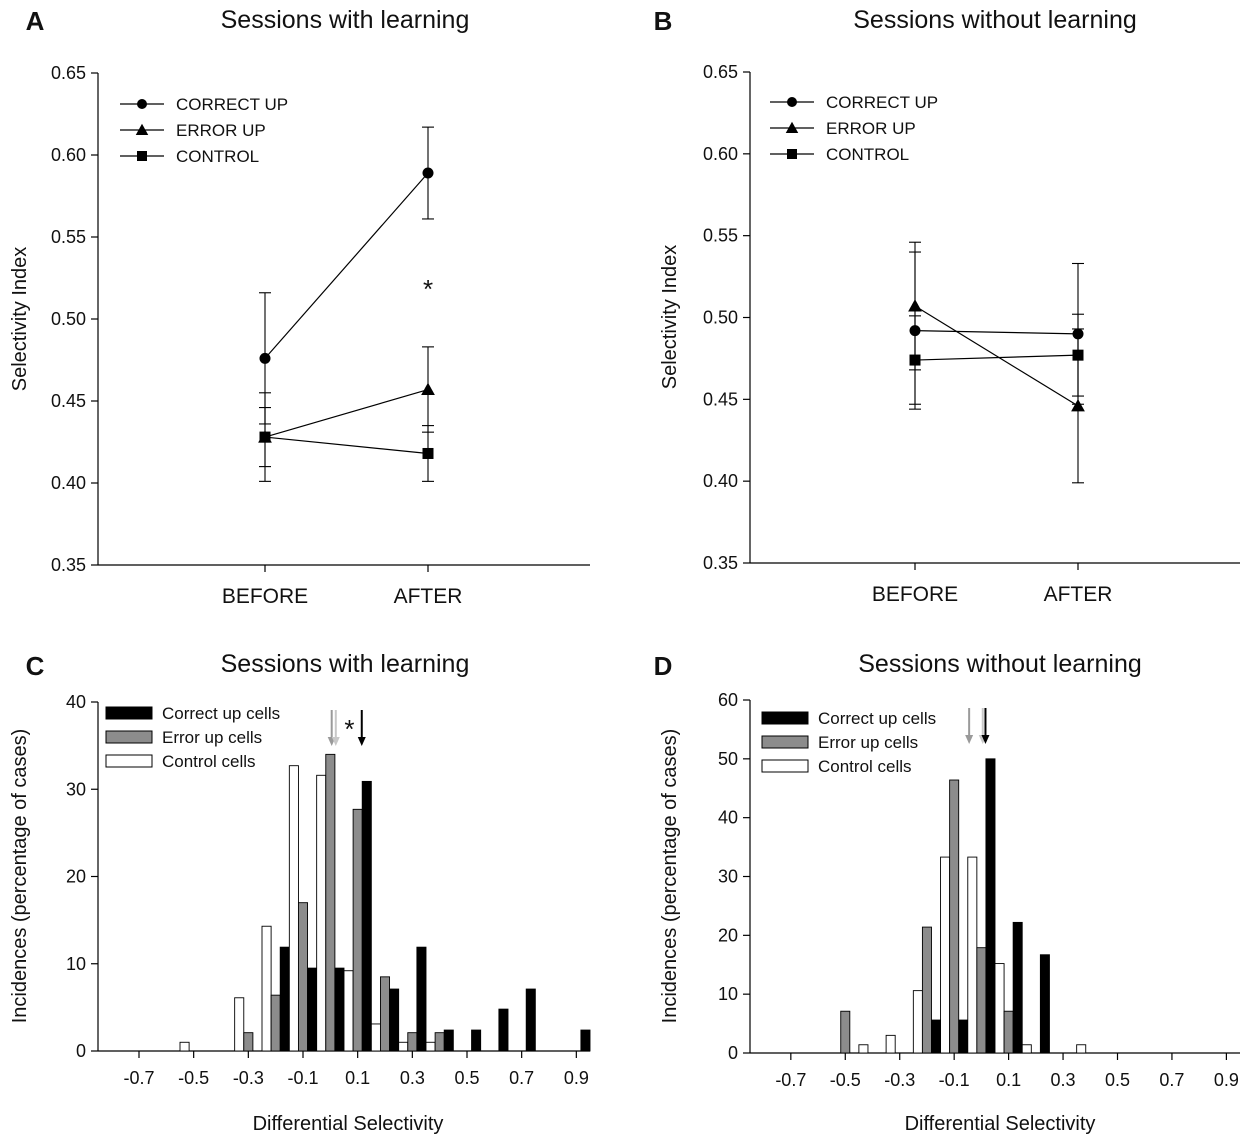 Image resolution: width=1255 pixels, height=1137 pixels. What do you see at coordinates (670, 317) in the screenshot?
I see `panel-b-y-axis-label: Selectivity Index` at bounding box center [670, 317].